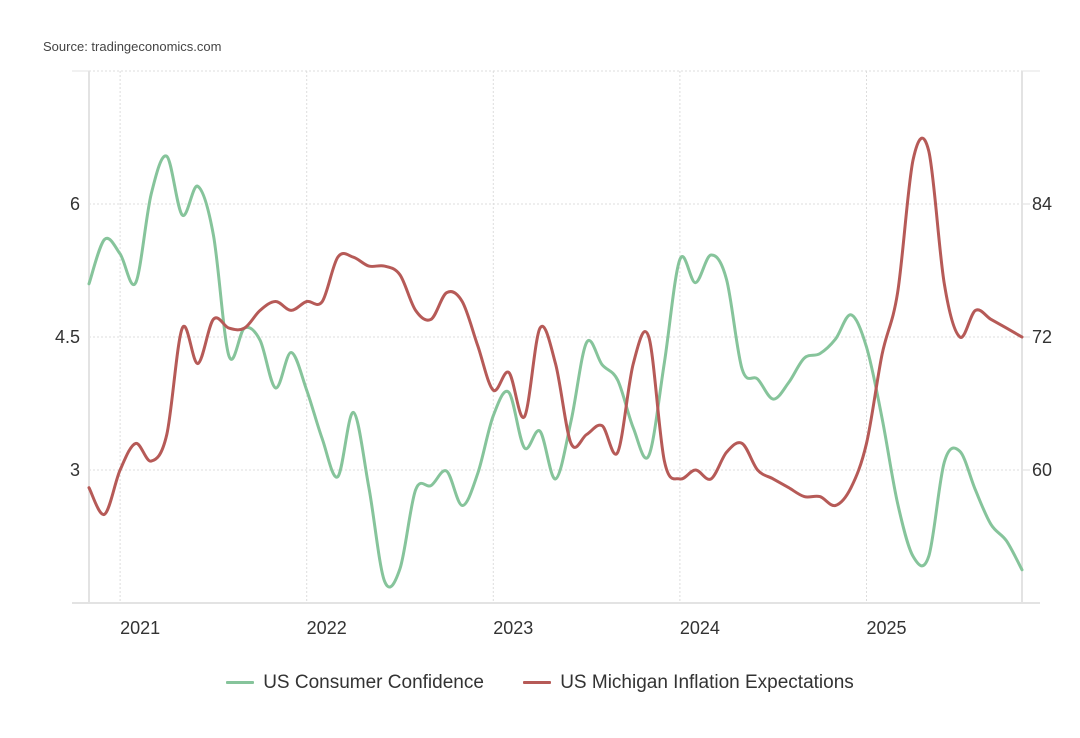 The image size is (1080, 738). What do you see at coordinates (75, 204) in the screenshot?
I see `y-left-tick-label: 6` at bounding box center [75, 204].